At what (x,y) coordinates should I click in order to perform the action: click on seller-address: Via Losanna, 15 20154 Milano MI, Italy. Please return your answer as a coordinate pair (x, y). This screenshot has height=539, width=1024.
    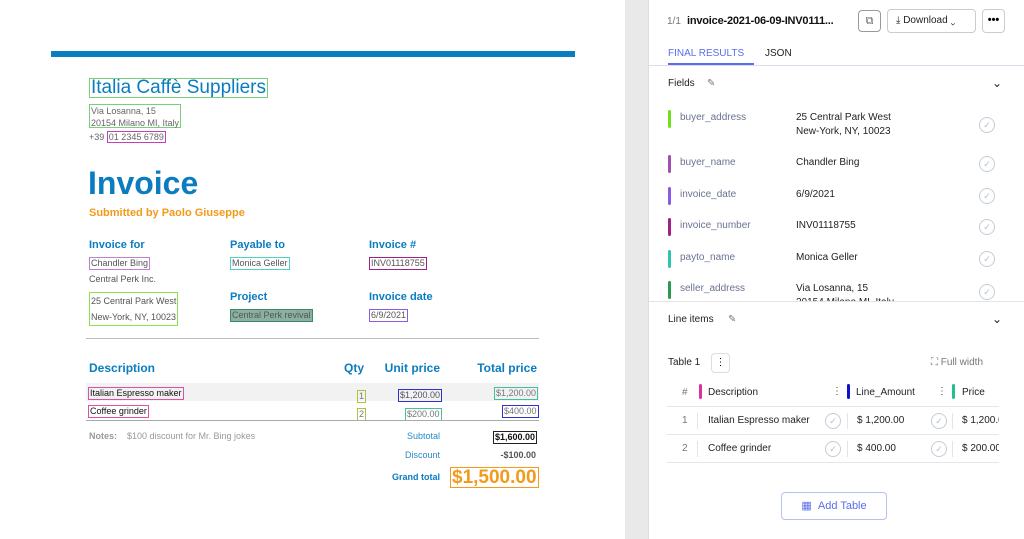
    Looking at the image, I should click on (135, 116).